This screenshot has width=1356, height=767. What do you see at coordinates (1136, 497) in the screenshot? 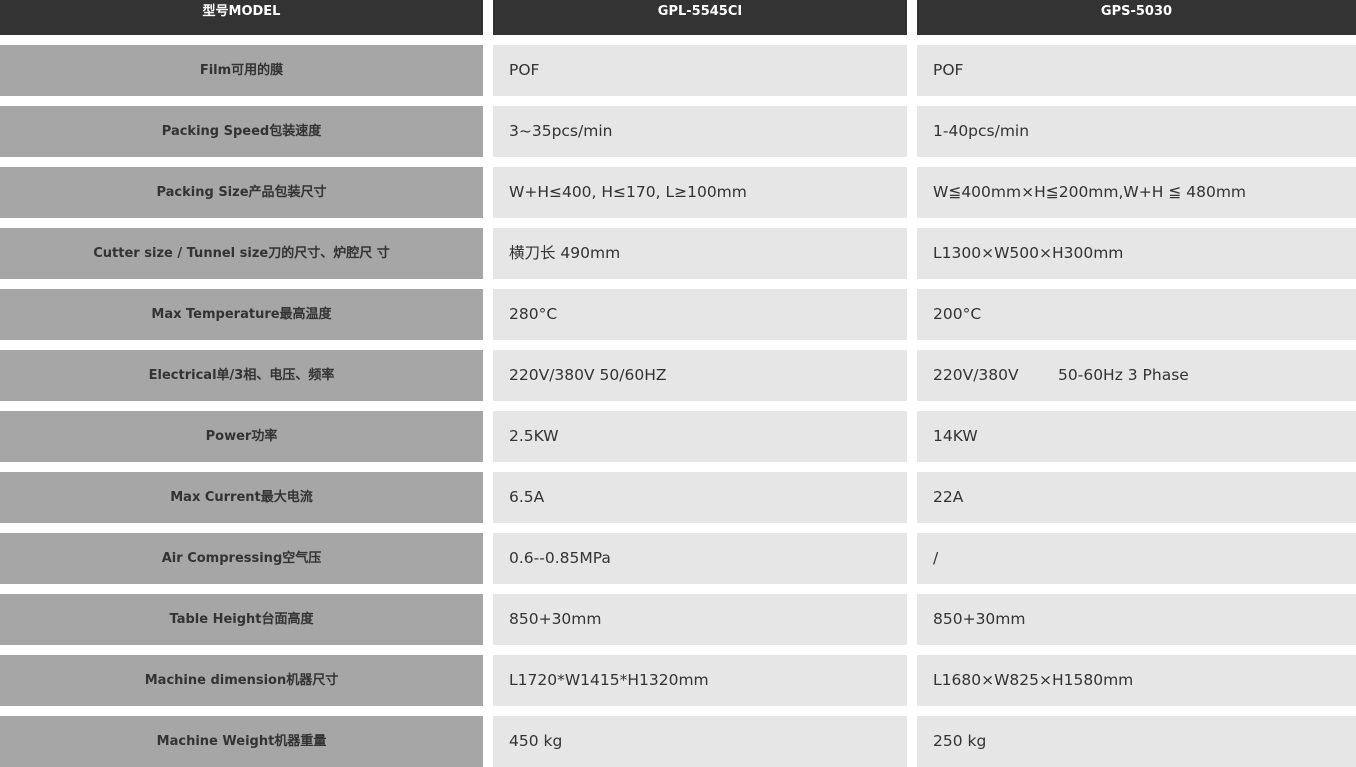
I see `spec-value-model-2: 22A` at bounding box center [1136, 497].